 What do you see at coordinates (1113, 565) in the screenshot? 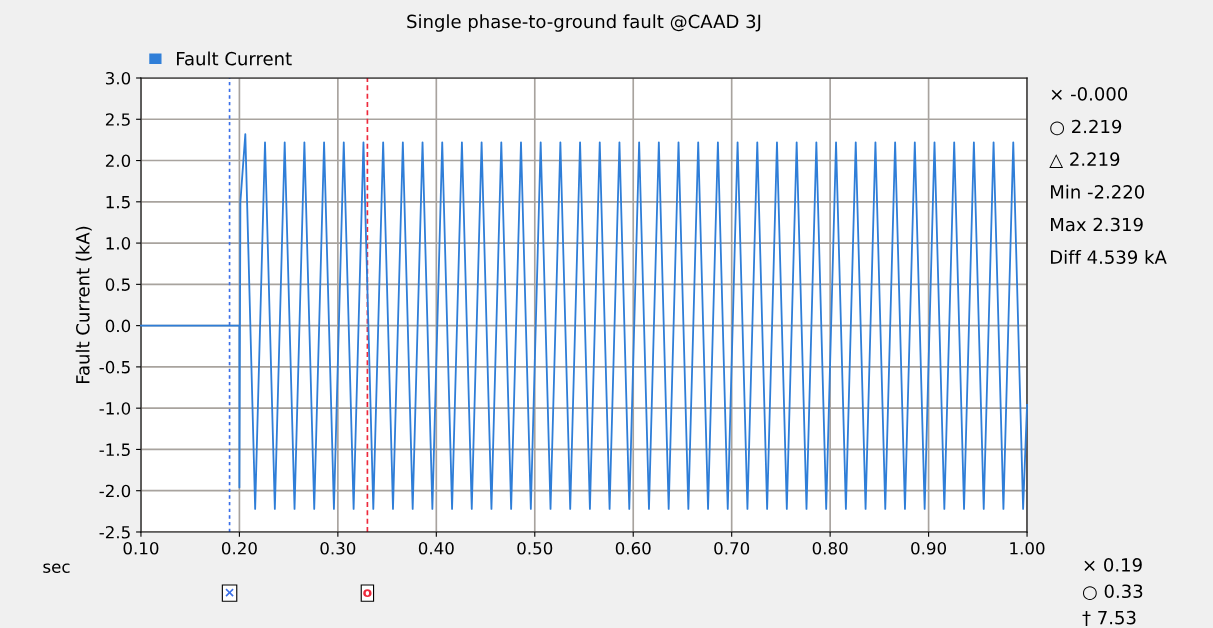
I see `text: × 0.19` at bounding box center [1113, 565].